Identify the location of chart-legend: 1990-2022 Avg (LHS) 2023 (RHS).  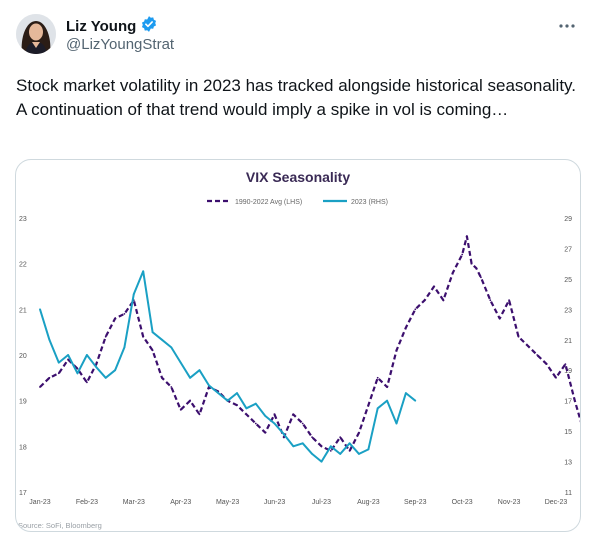
(297, 202).